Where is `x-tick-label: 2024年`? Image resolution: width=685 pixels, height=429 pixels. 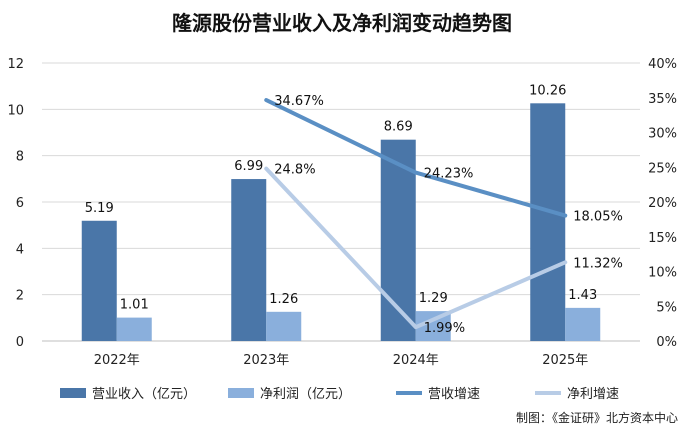
x-tick-label: 2024年 is located at coordinates (416, 360).